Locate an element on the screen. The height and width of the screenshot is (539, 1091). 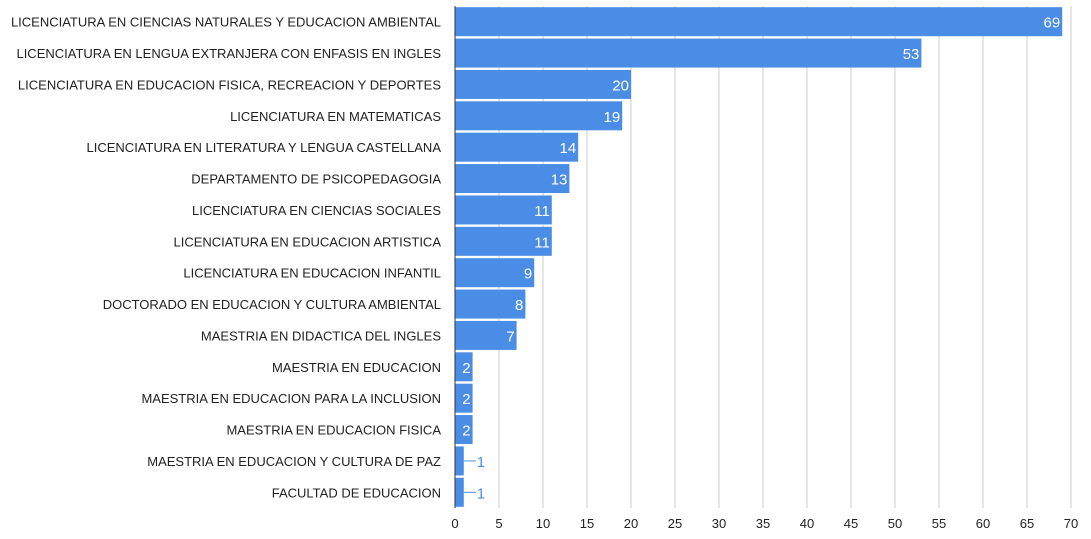
x-tick-label: 15 is located at coordinates (587, 523).